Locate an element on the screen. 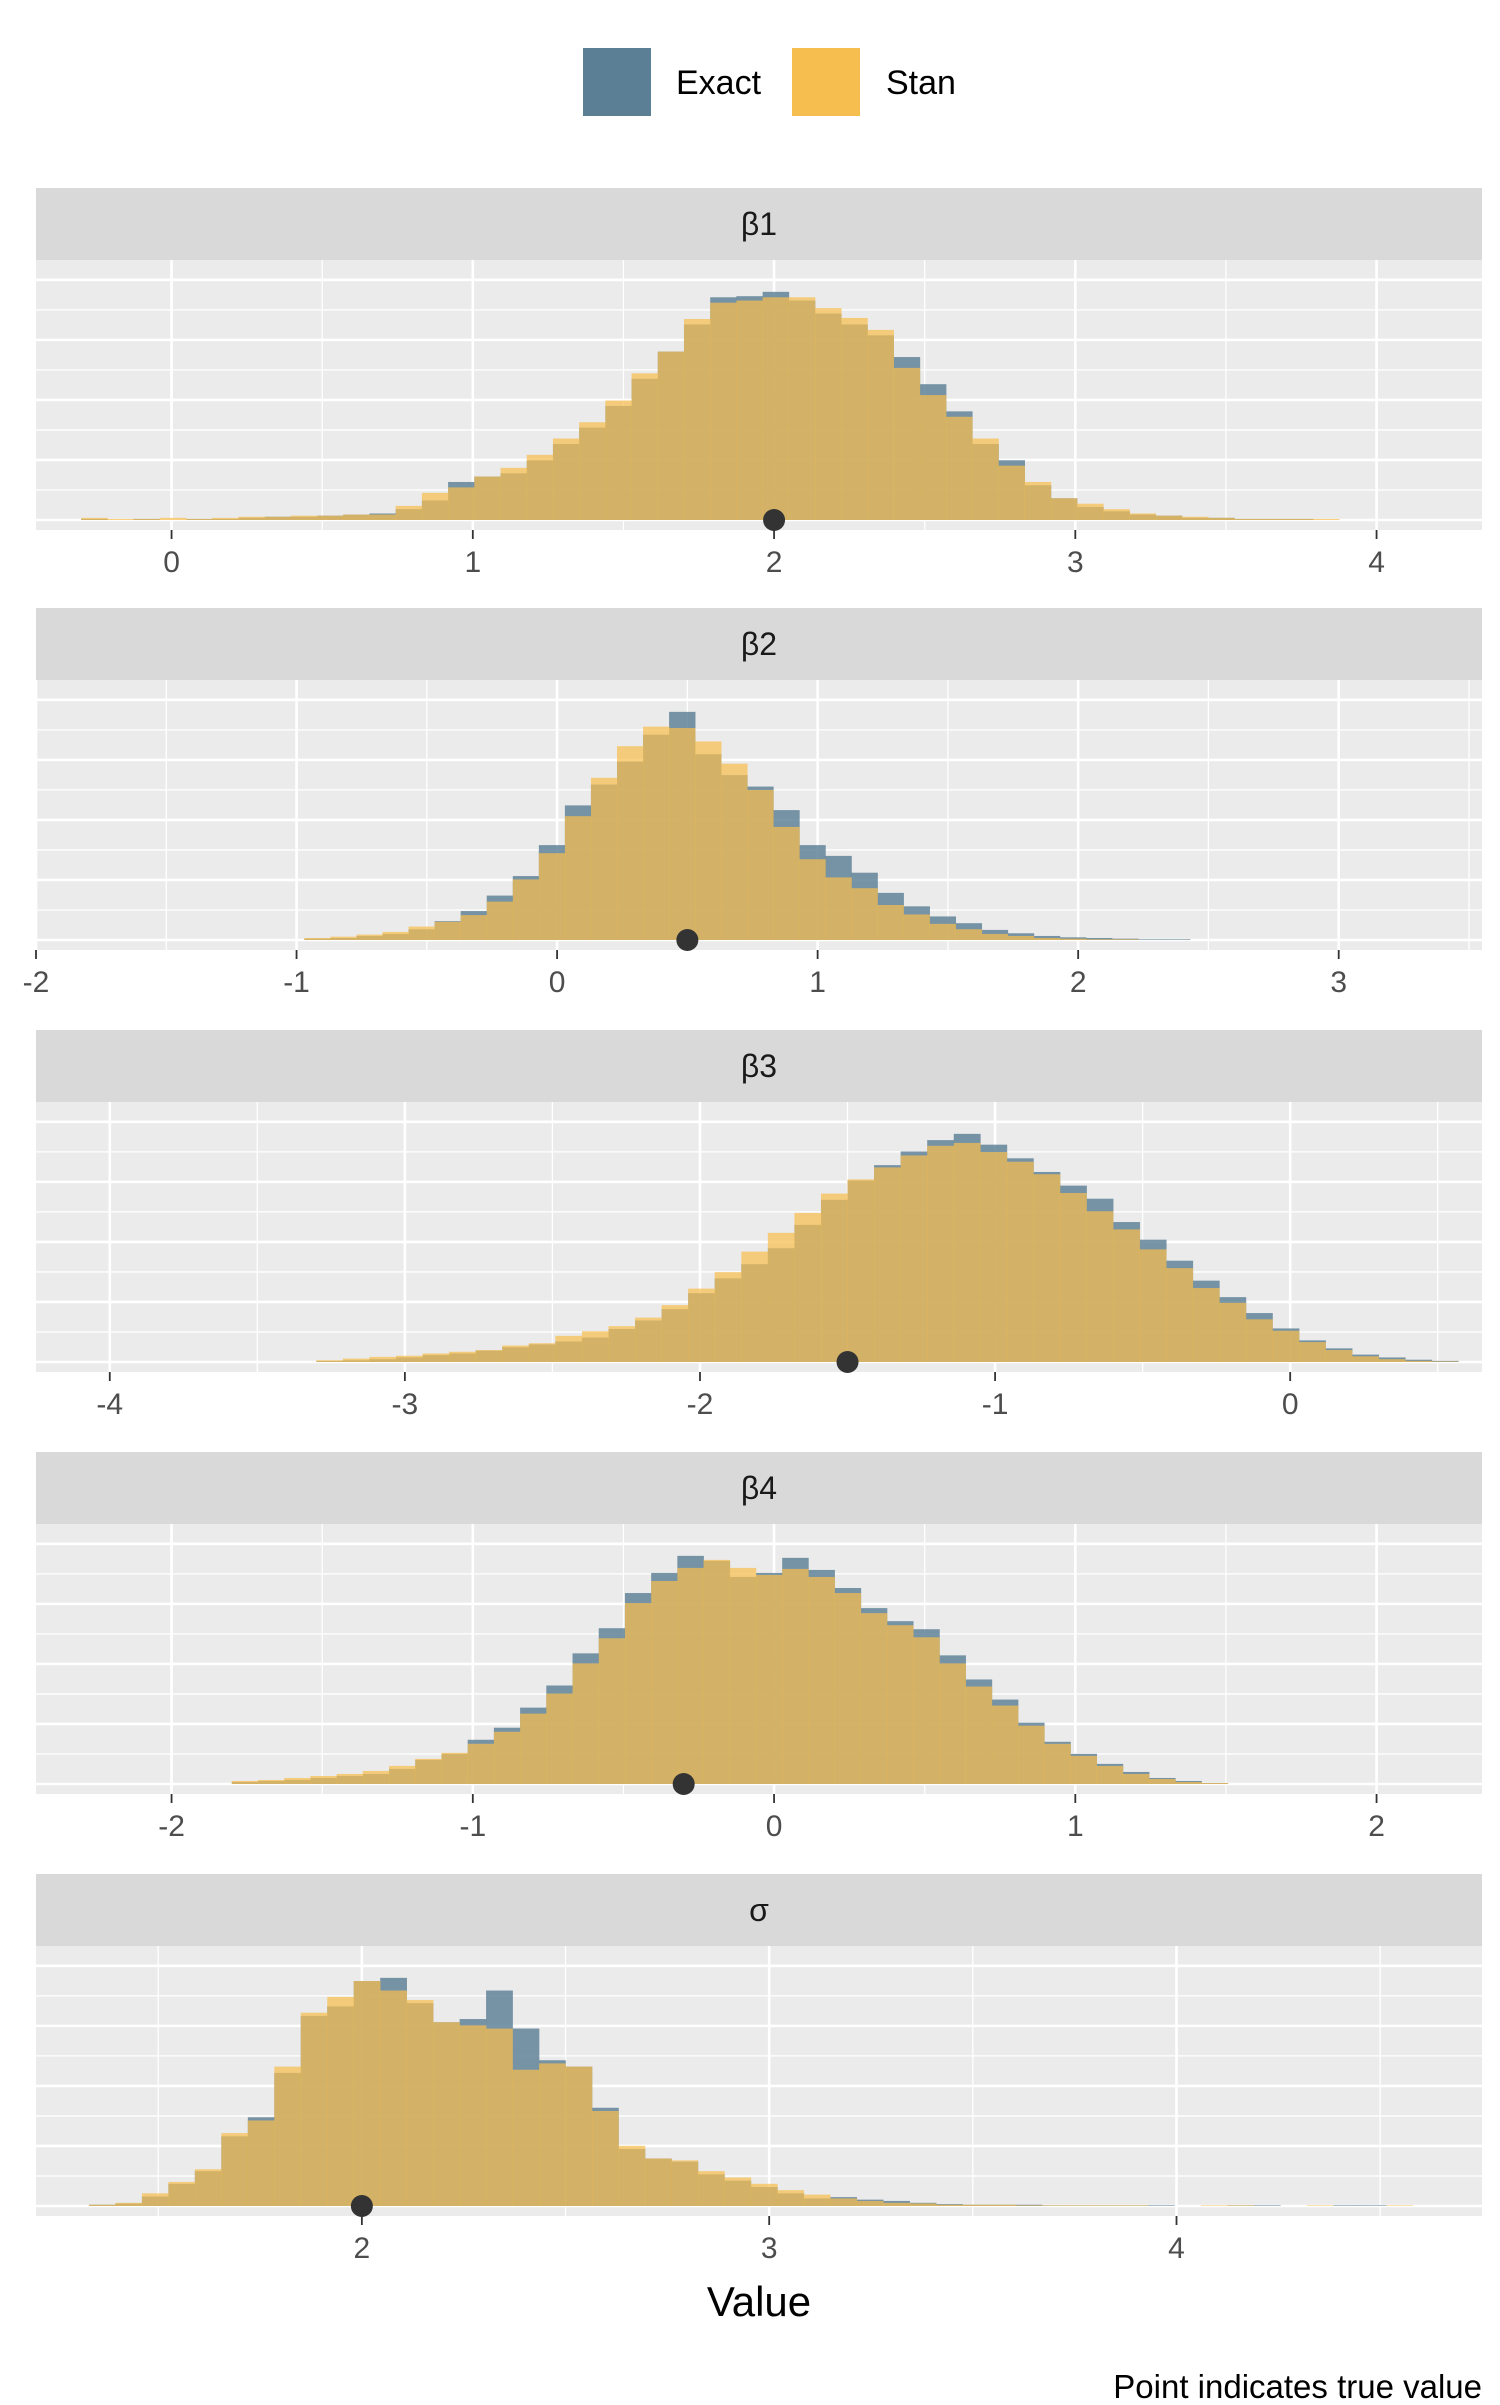 This screenshot has width=1500, height=2405. legend-label-stan: Stan is located at coordinates (921, 83).